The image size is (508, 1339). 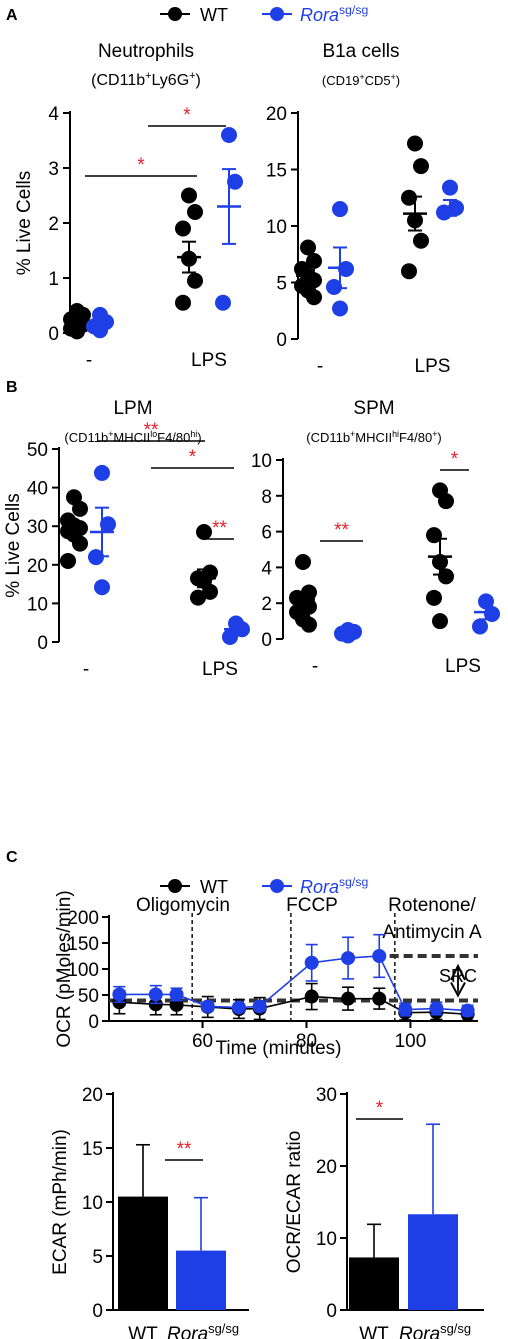 What do you see at coordinates (312, 905) in the screenshot?
I see `injection-label: FCCP` at bounding box center [312, 905].